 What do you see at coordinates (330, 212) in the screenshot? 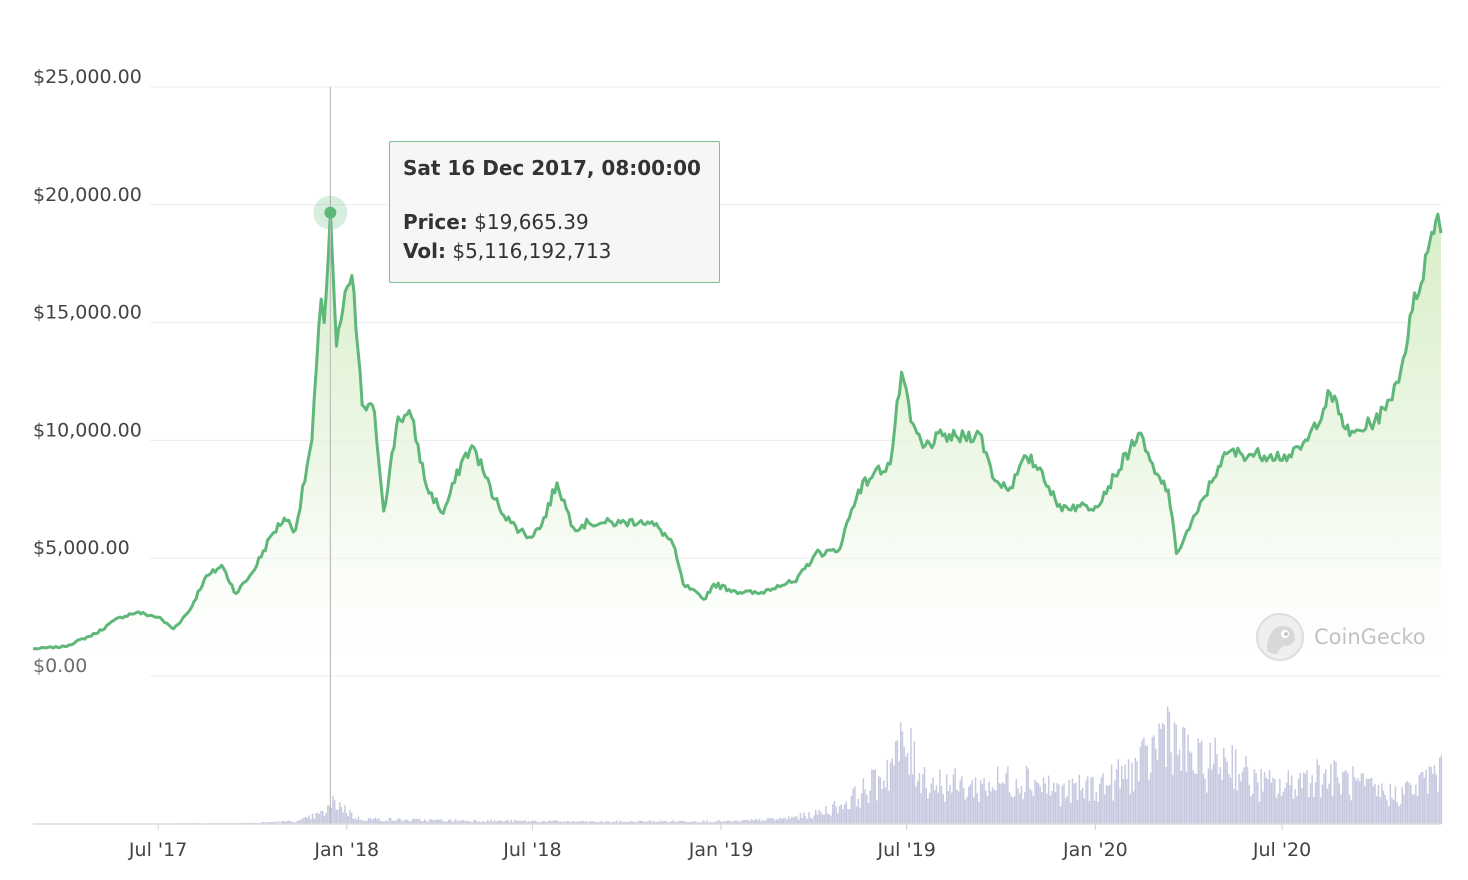
I see `hover-marker` at bounding box center [330, 212].